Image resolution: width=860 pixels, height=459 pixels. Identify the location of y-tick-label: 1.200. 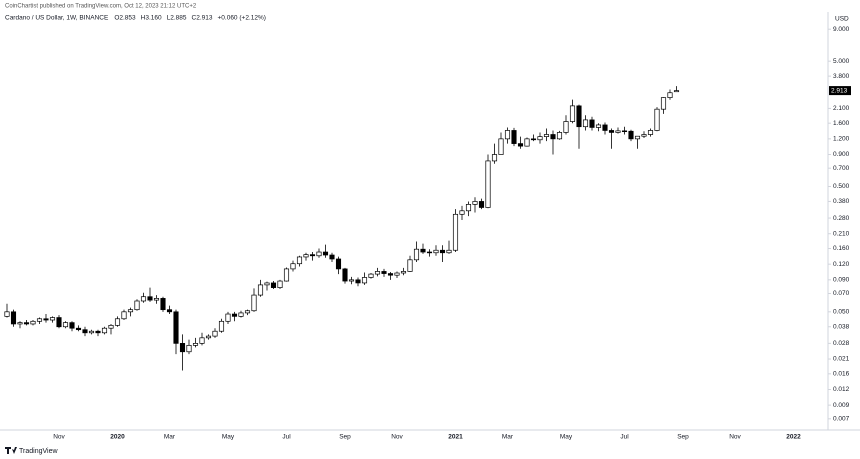
(841, 139).